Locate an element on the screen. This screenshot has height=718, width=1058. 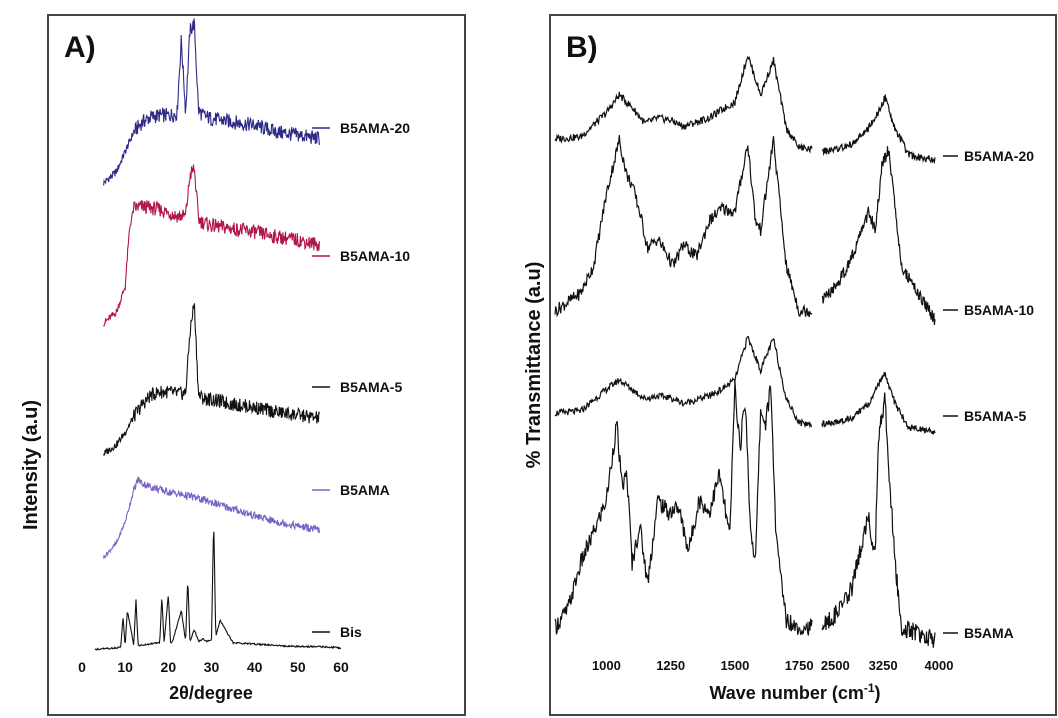
series-line-b5ama is located at coordinates (211, 517).